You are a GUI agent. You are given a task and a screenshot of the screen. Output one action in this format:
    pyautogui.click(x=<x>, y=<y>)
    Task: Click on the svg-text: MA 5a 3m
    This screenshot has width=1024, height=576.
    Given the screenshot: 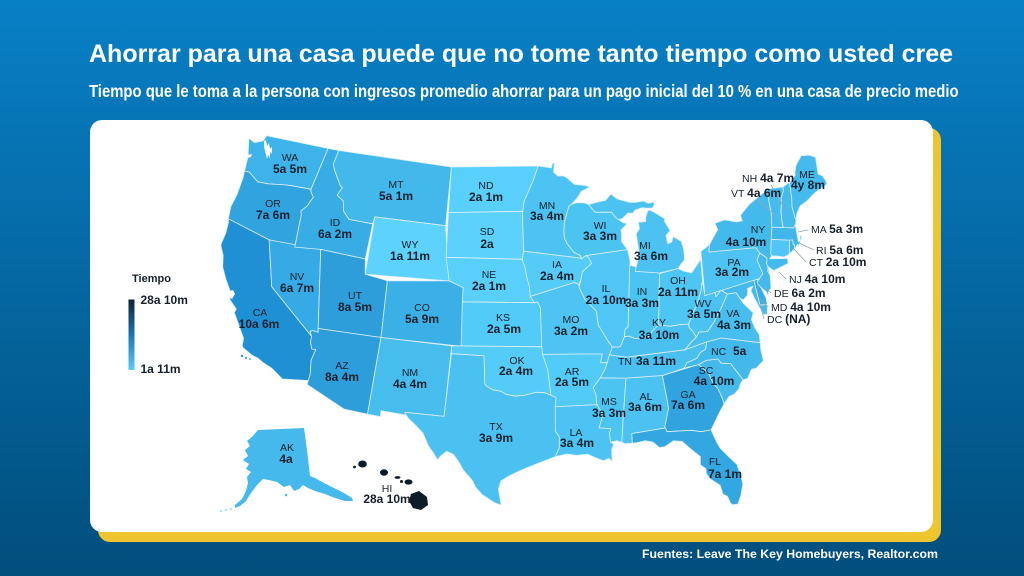 What is the action you would take?
    pyautogui.click(x=837, y=229)
    